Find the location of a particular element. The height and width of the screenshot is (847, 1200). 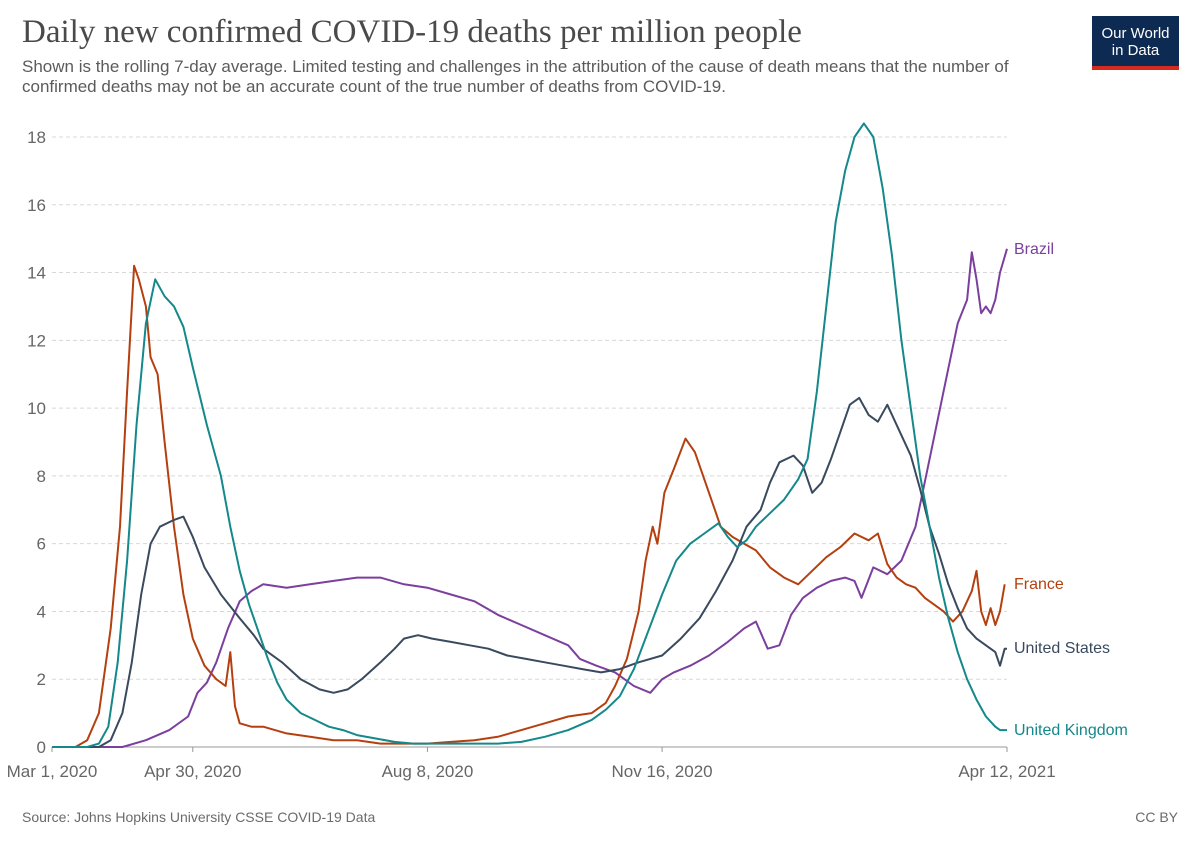

license-link: CC BY is located at coordinates (1156, 817).